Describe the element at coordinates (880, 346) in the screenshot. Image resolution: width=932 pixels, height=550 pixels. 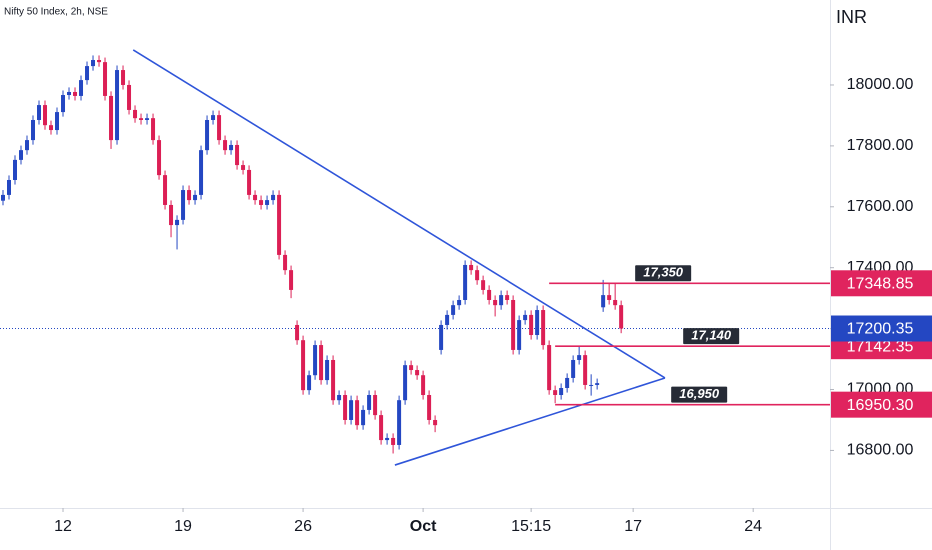
I see `level-axis-label: 17142.35` at that location.